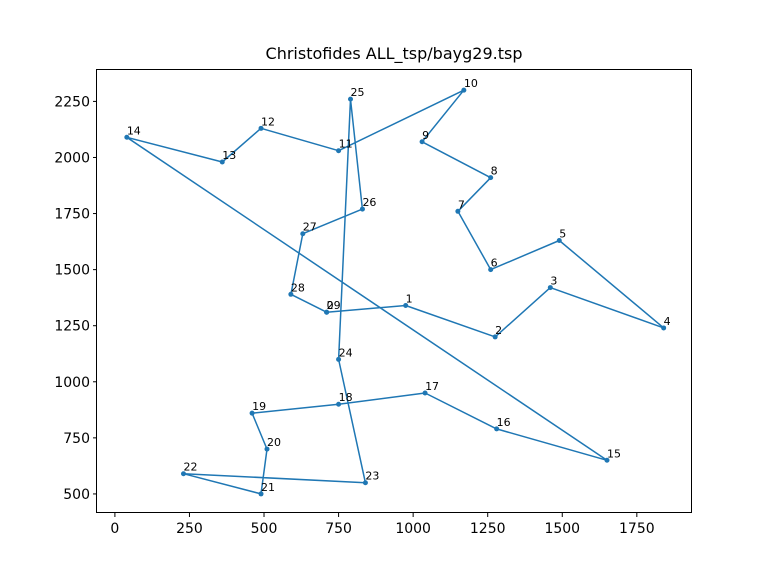  What do you see at coordinates (229, 155) in the screenshot?
I see `node-label-13: 13` at bounding box center [229, 155].